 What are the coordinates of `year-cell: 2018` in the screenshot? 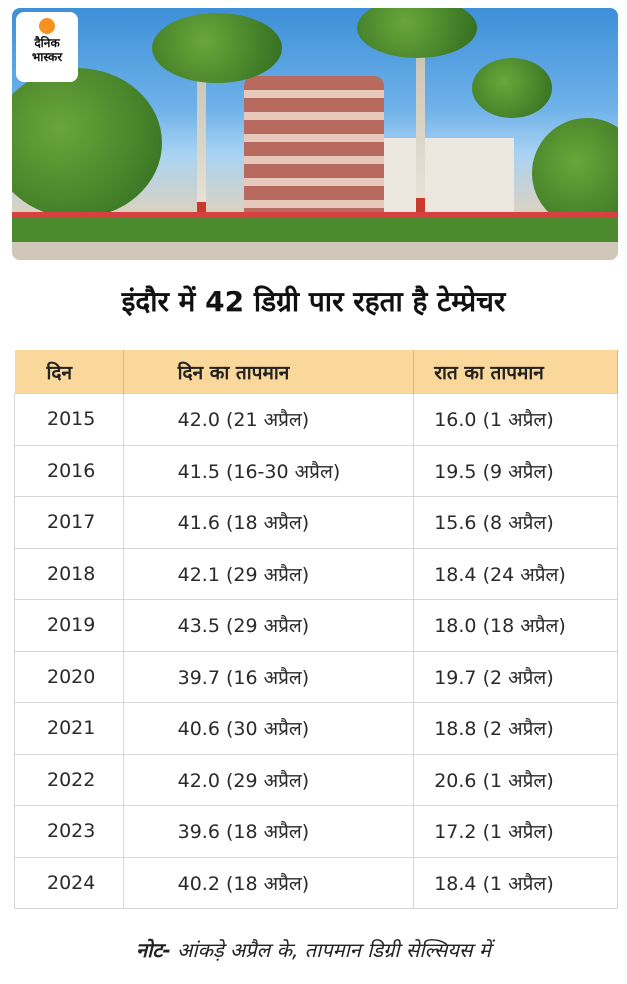 It's located at (69, 573).